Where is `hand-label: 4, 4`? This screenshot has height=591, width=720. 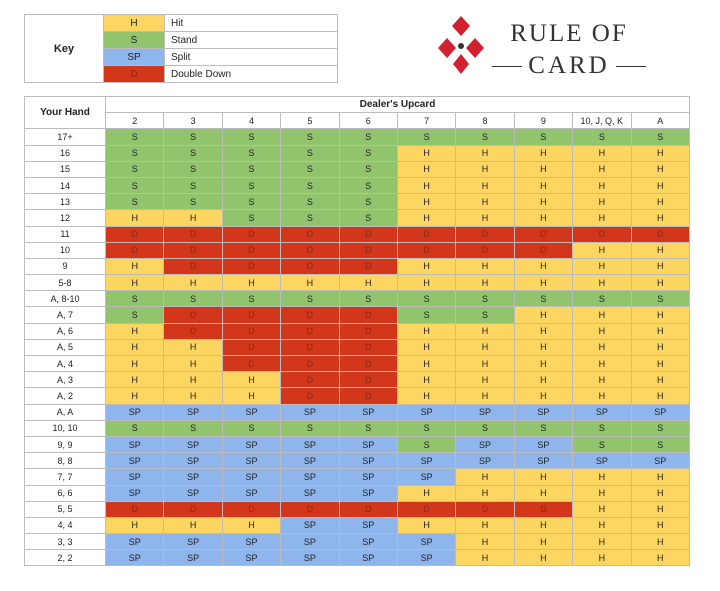 hand-label: 4, 4 is located at coordinates (65, 525).